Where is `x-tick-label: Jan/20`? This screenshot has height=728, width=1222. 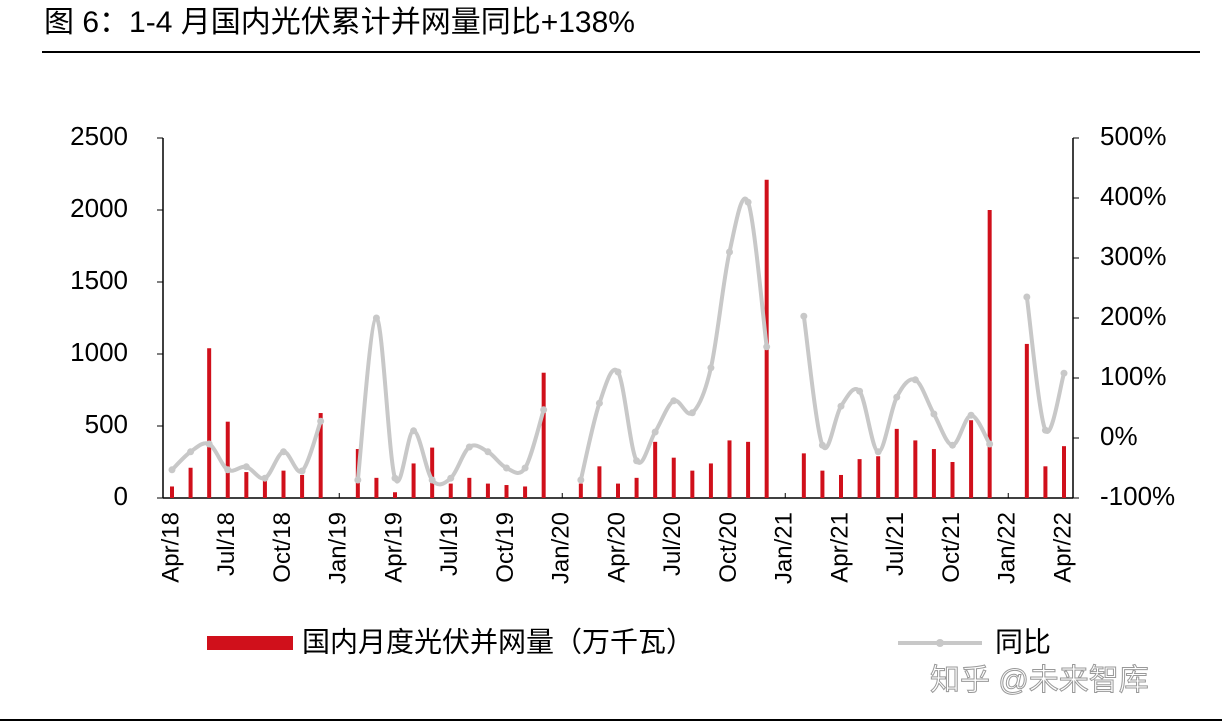 x-tick-label: Jan/20 is located at coordinates (561, 548).